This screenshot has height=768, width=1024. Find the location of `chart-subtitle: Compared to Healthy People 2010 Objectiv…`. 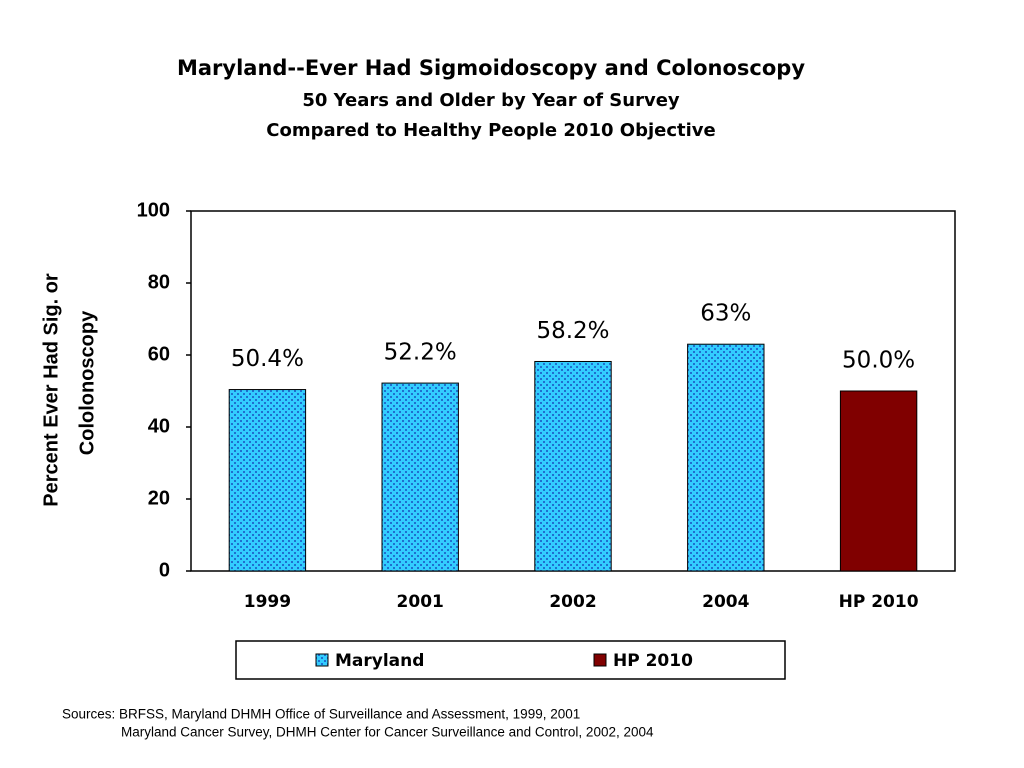

chart-subtitle: Compared to Healthy People 2010 Objectiv… is located at coordinates (490, 130).